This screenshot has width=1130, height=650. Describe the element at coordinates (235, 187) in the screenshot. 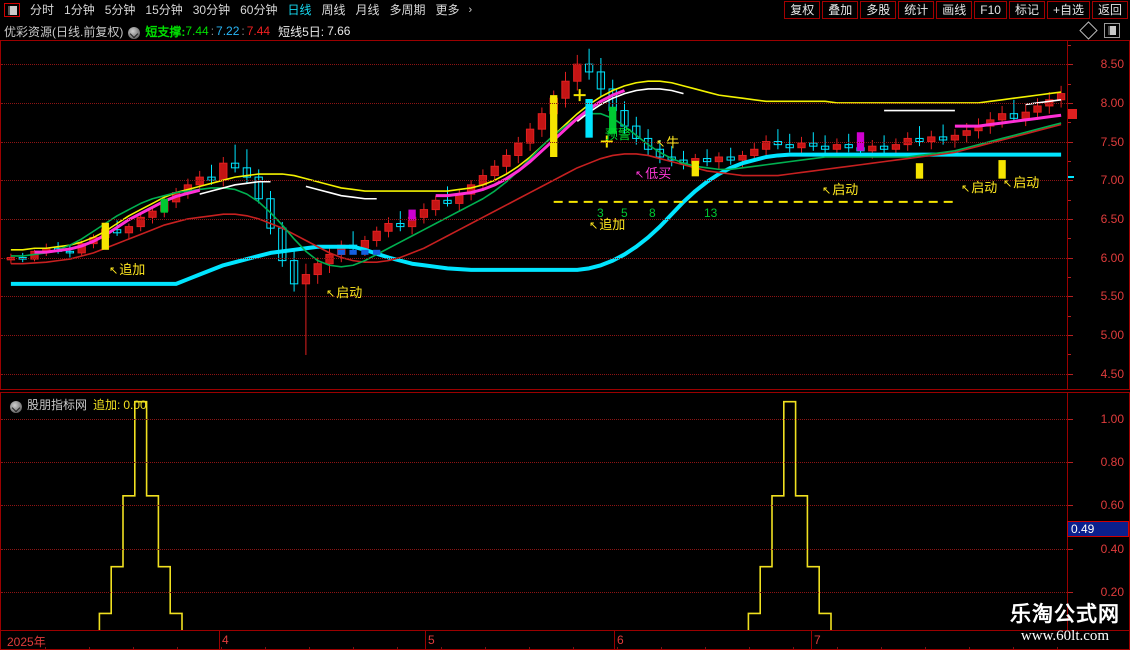

I see `white-trend-line` at that location.